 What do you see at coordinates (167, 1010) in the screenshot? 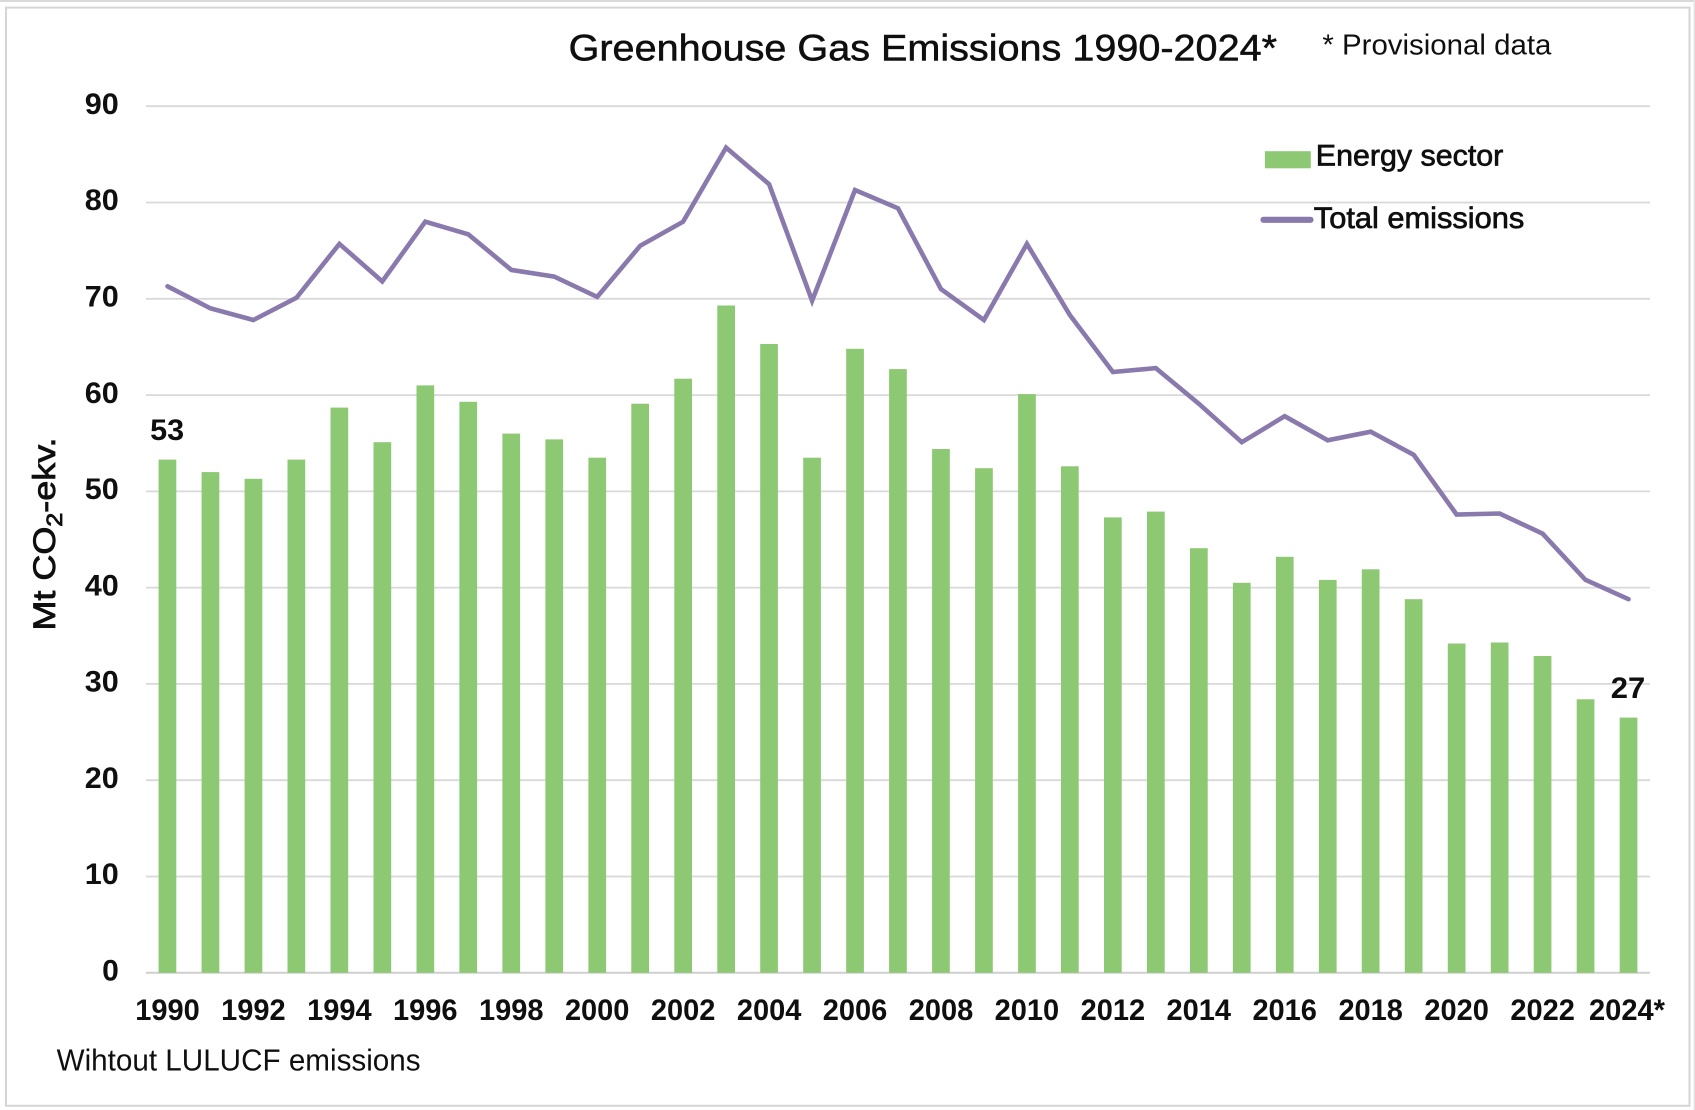
I see `svg-text: 1990` at bounding box center [167, 1010].